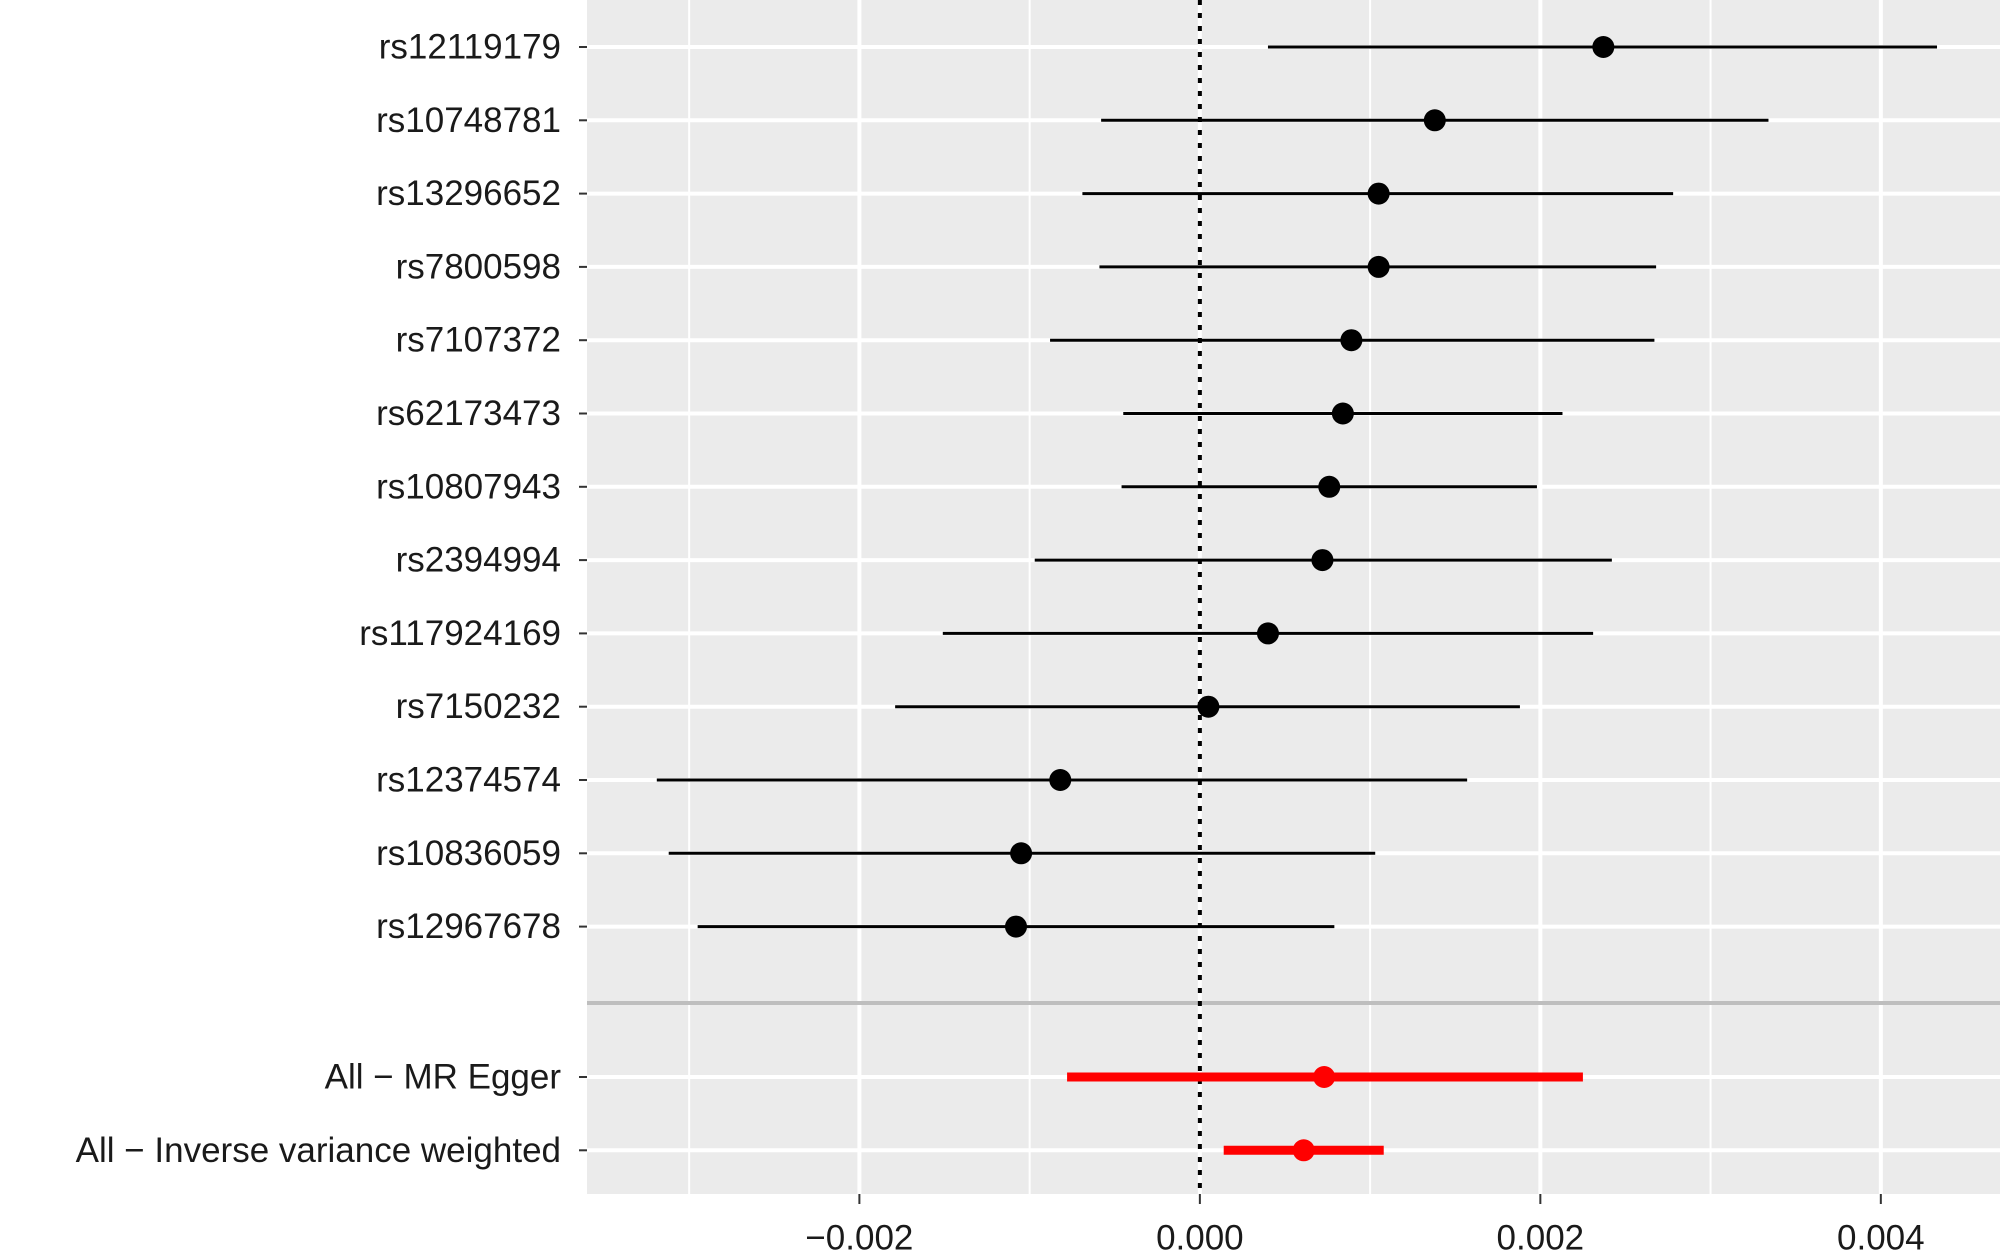 The image size is (2000, 1256). Describe the element at coordinates (470, 47) in the screenshot. I see `snp-label: rs12119179` at that location.